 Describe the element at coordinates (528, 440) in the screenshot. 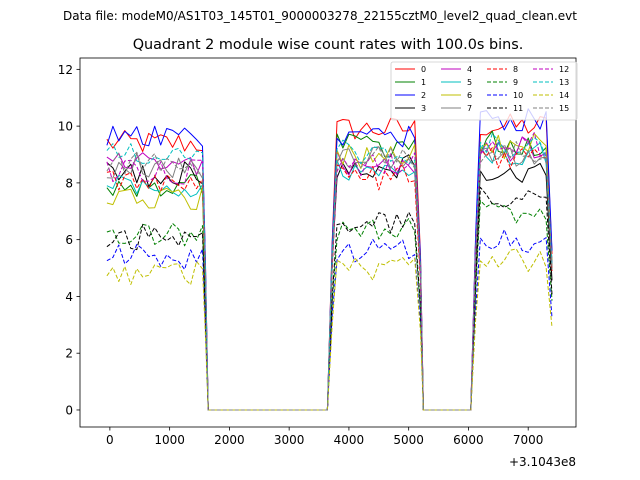

I see `x-tick-label: 7000` at that location.